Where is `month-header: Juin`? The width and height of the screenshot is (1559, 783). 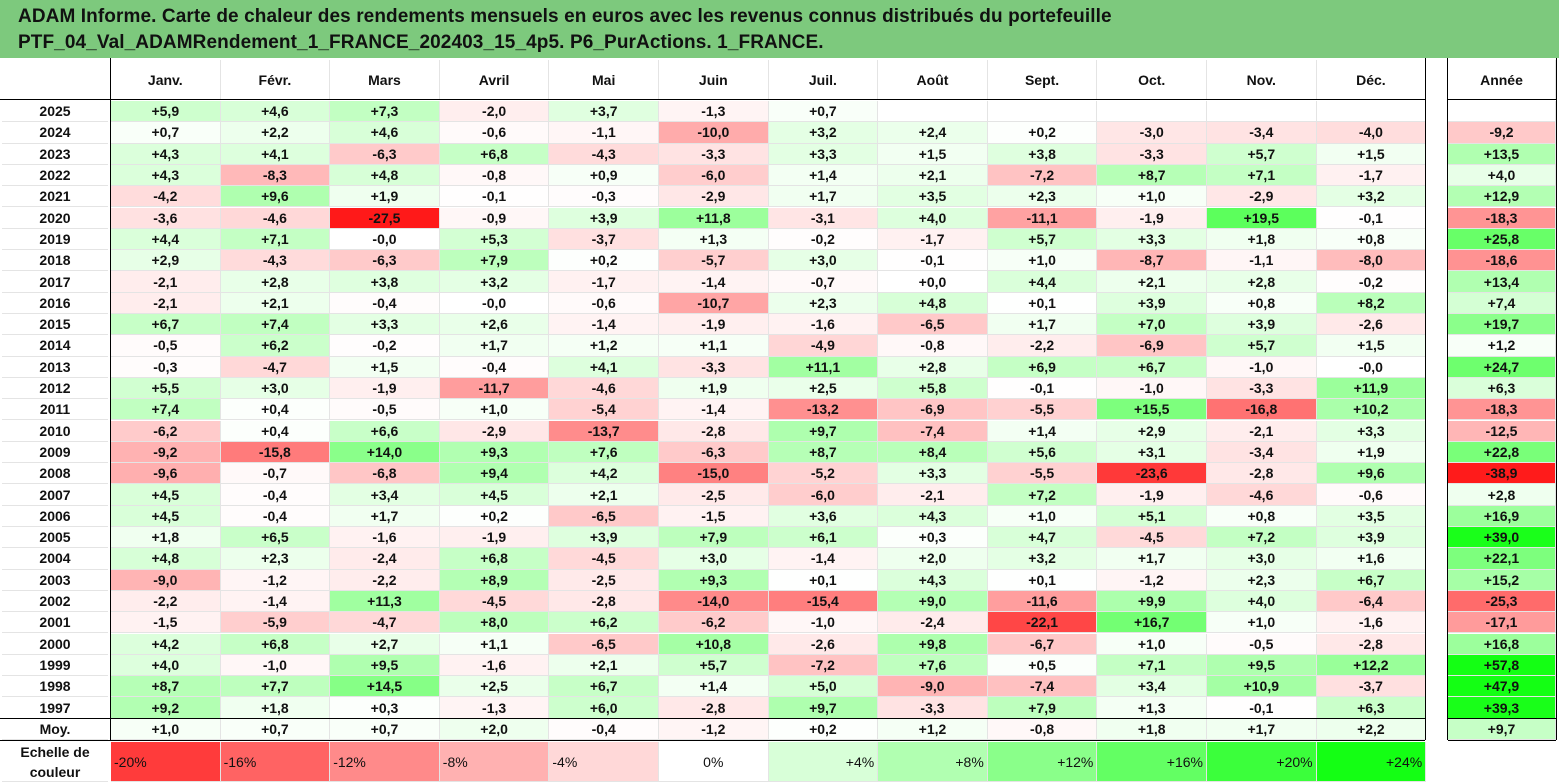
month-header: Juin is located at coordinates (714, 80).